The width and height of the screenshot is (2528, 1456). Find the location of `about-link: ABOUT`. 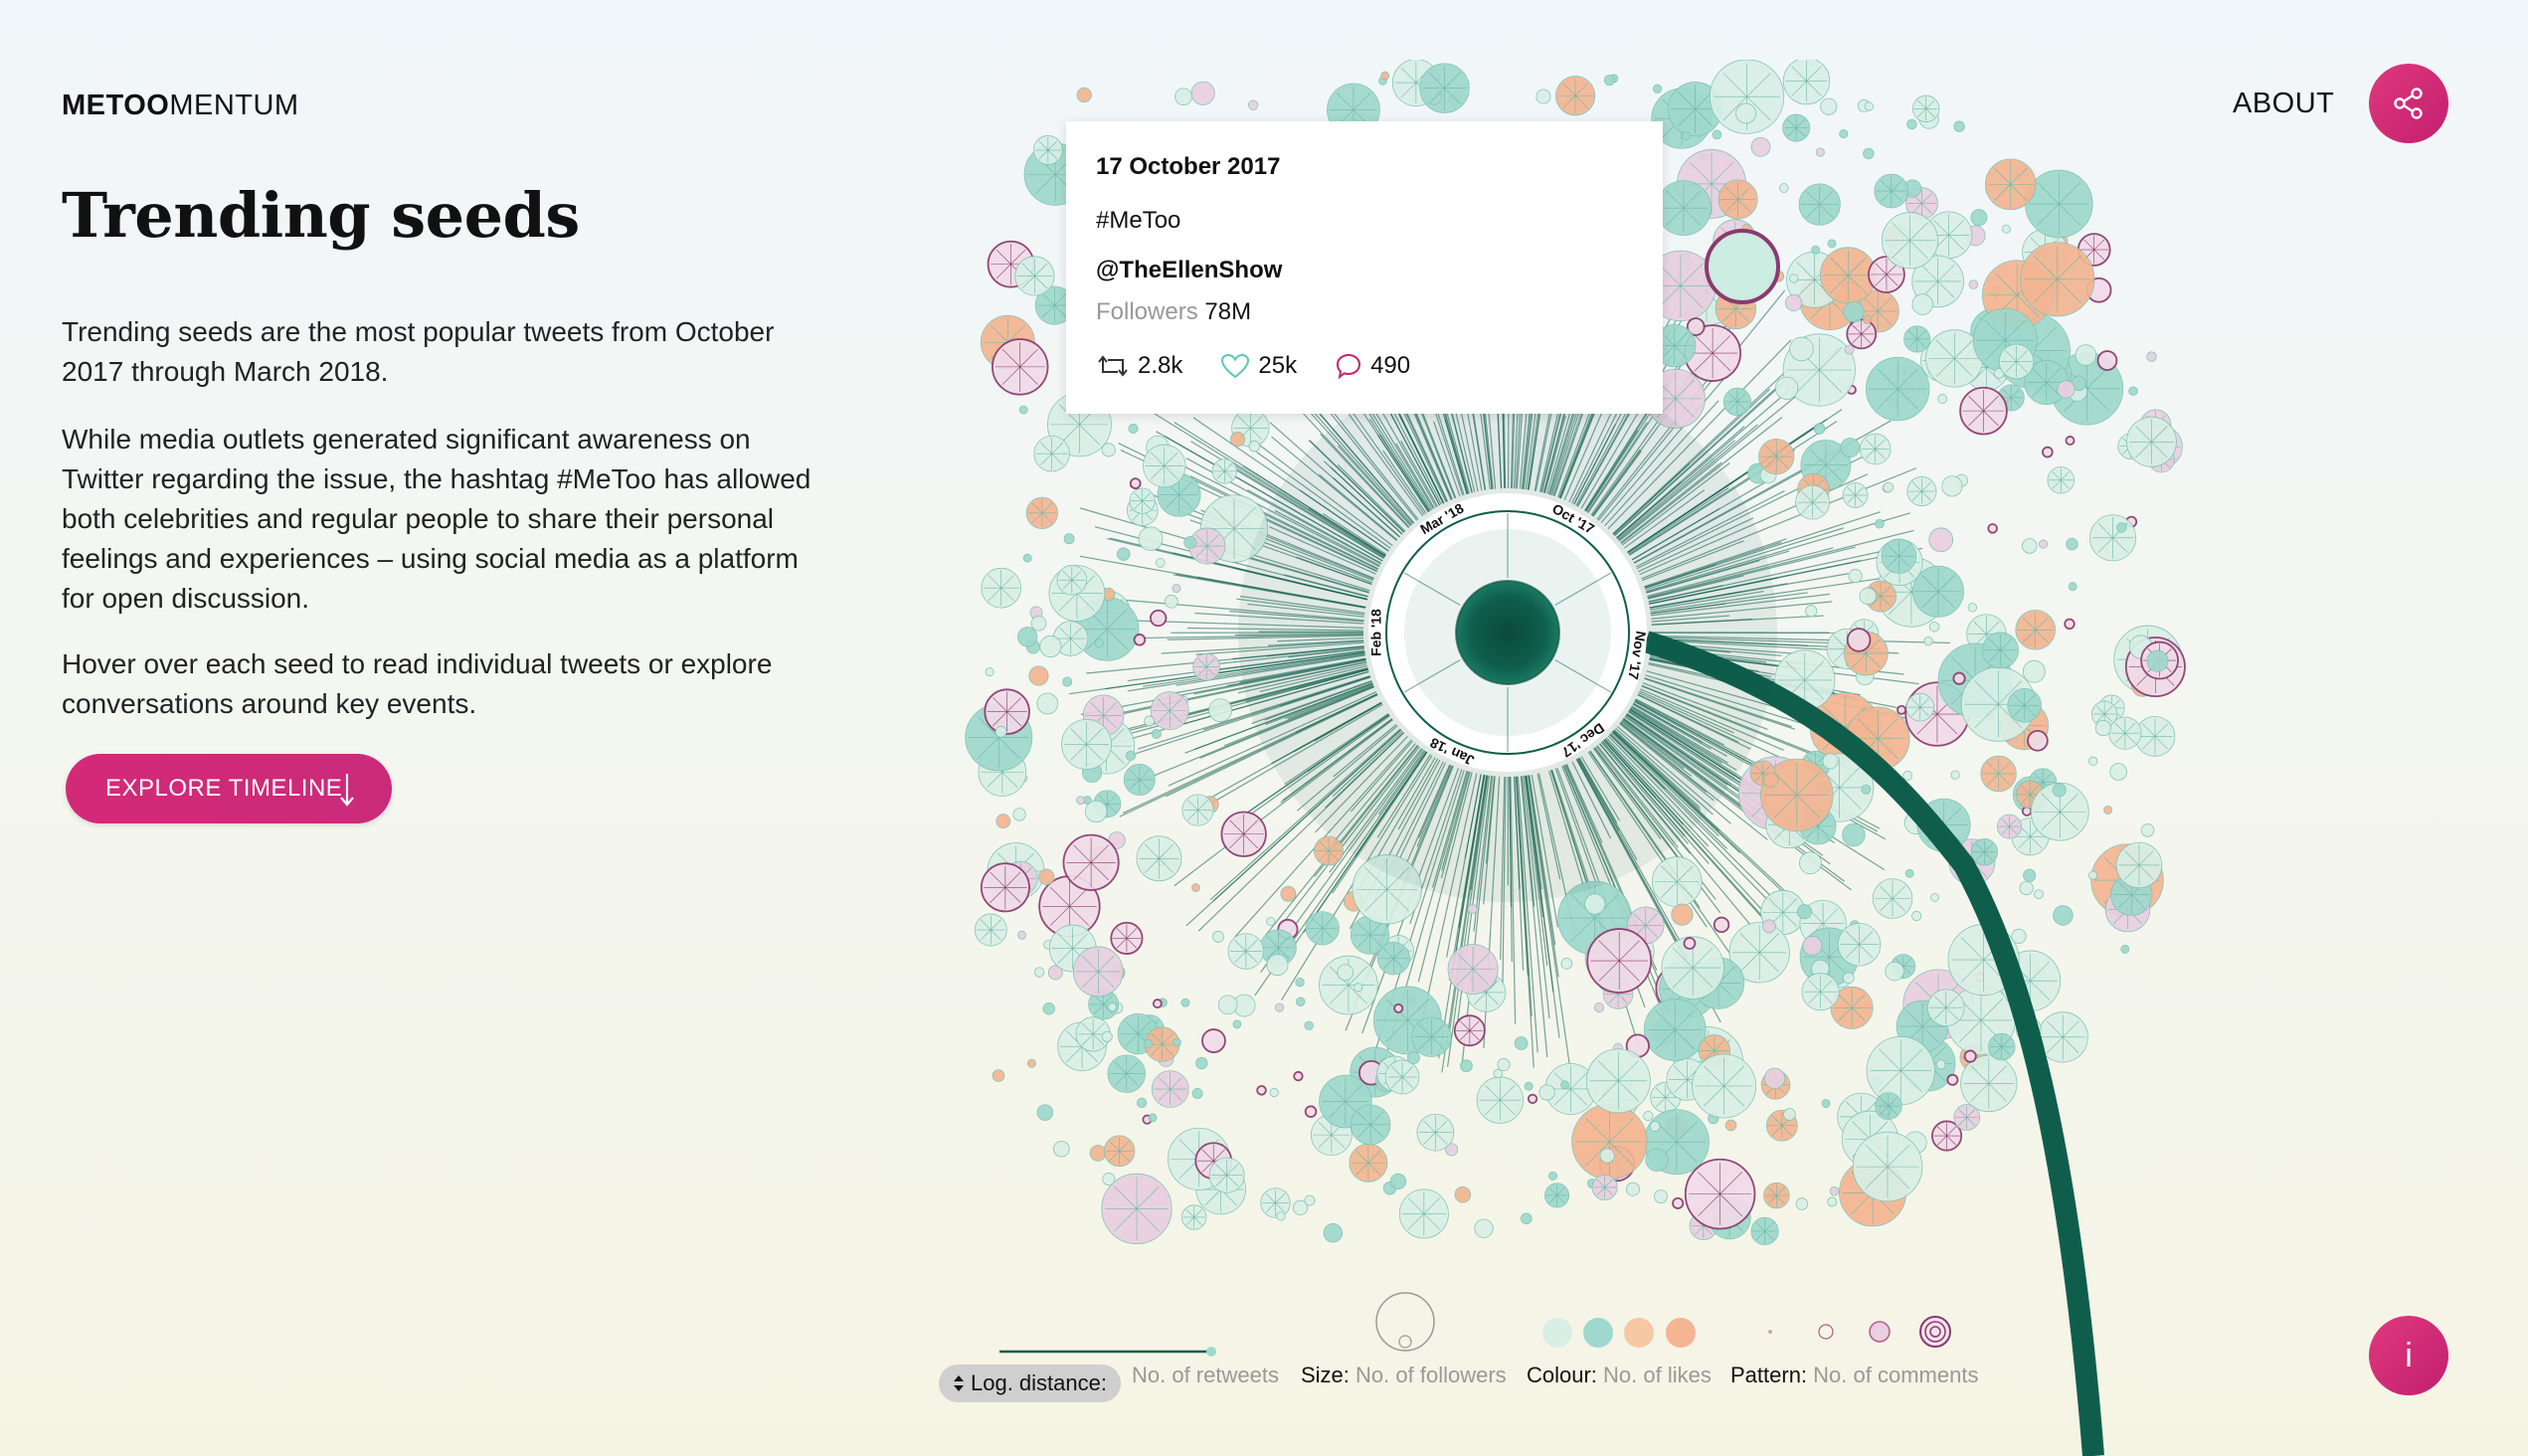

about-link: ABOUT is located at coordinates (2284, 103).